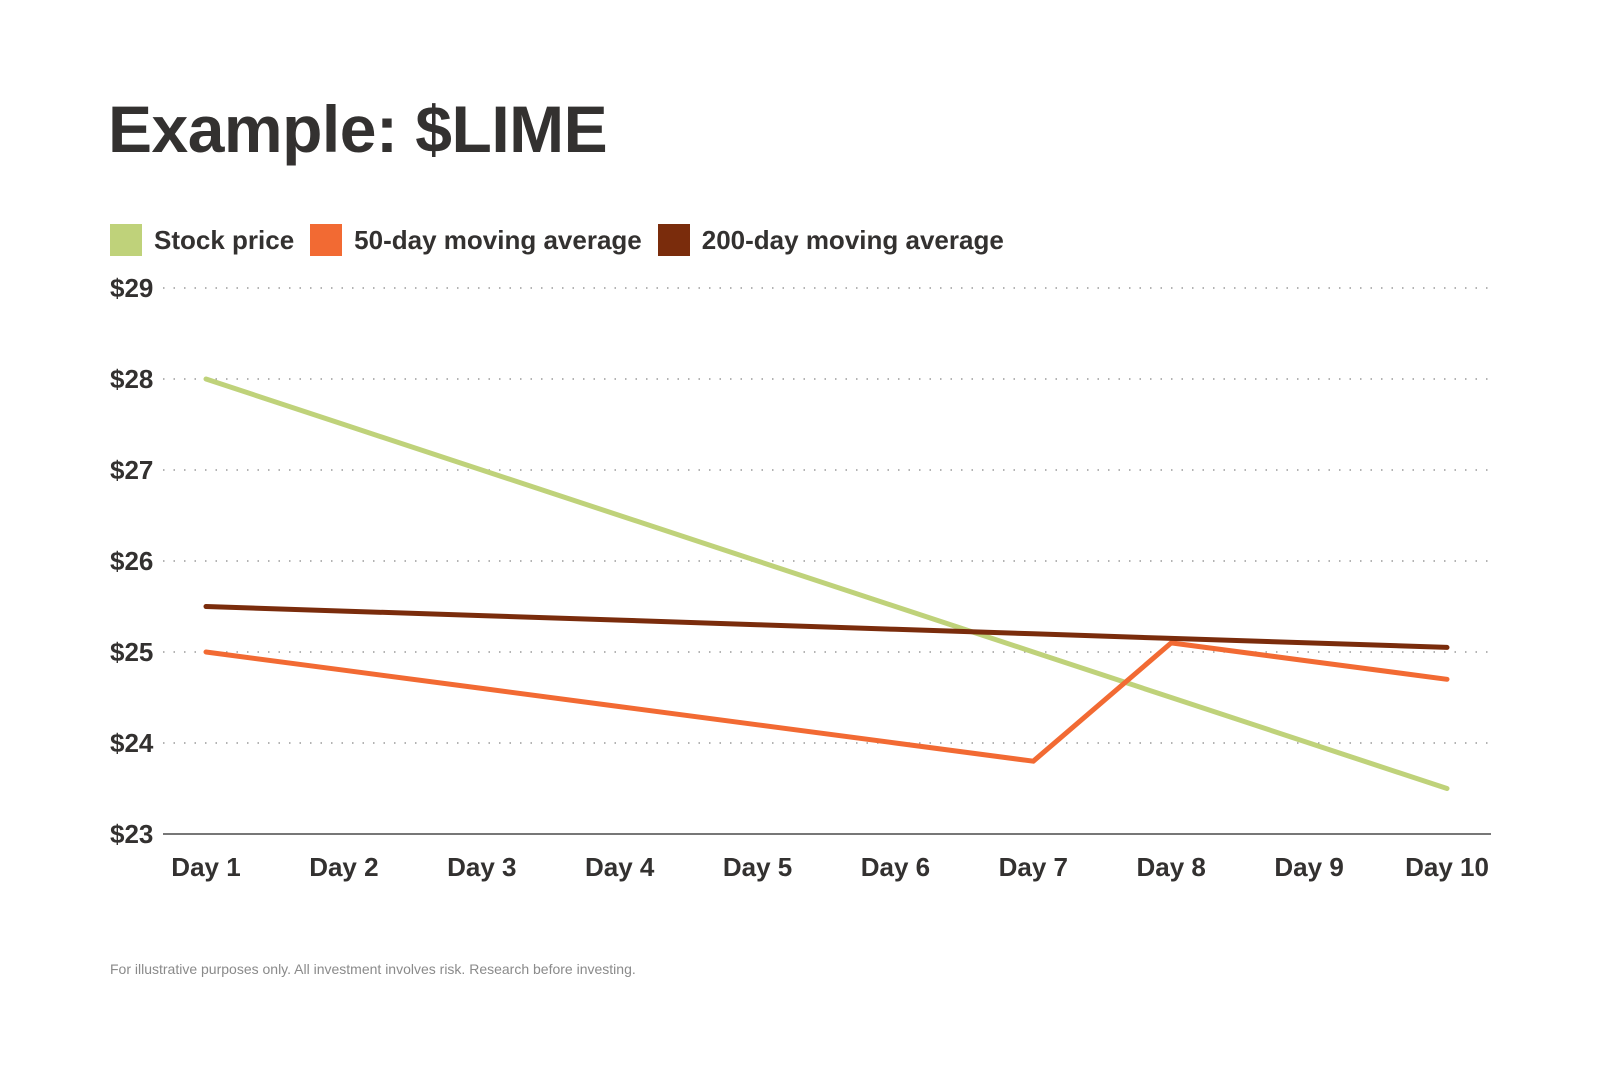 This screenshot has width=1601, height=1073. Describe the element at coordinates (826, 702) in the screenshot. I see `series-line-50-day-moving-average` at that location.